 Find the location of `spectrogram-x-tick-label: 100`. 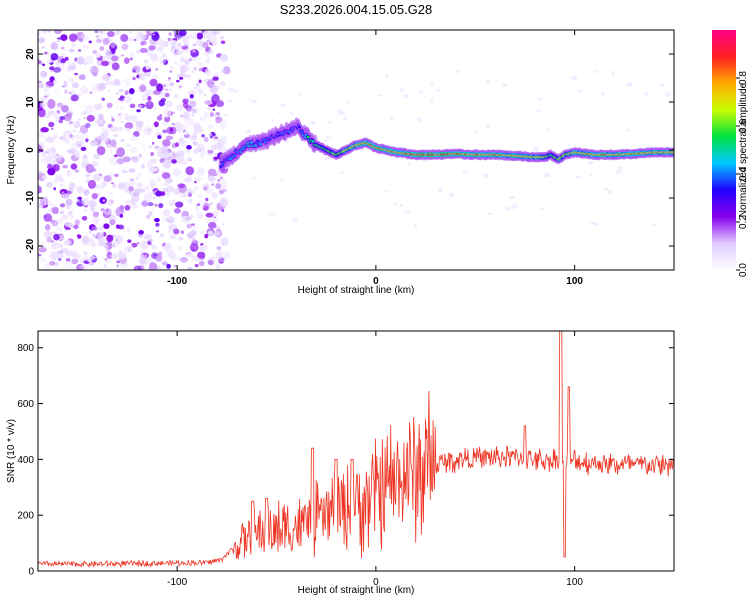

spectrogram-x-tick-label: 100 is located at coordinates (574, 281).